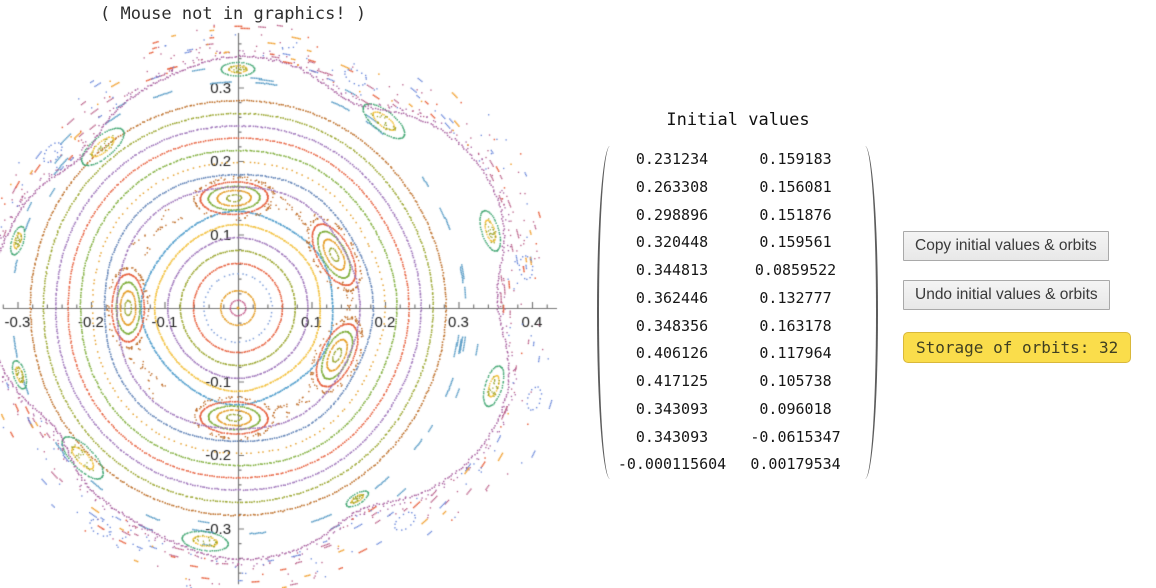 Image resolution: width=1156 pixels, height=588 pixels. What do you see at coordinates (795, 408) in the screenshot?
I see `matrix-cell-r9-c1: 0.096018` at bounding box center [795, 408].